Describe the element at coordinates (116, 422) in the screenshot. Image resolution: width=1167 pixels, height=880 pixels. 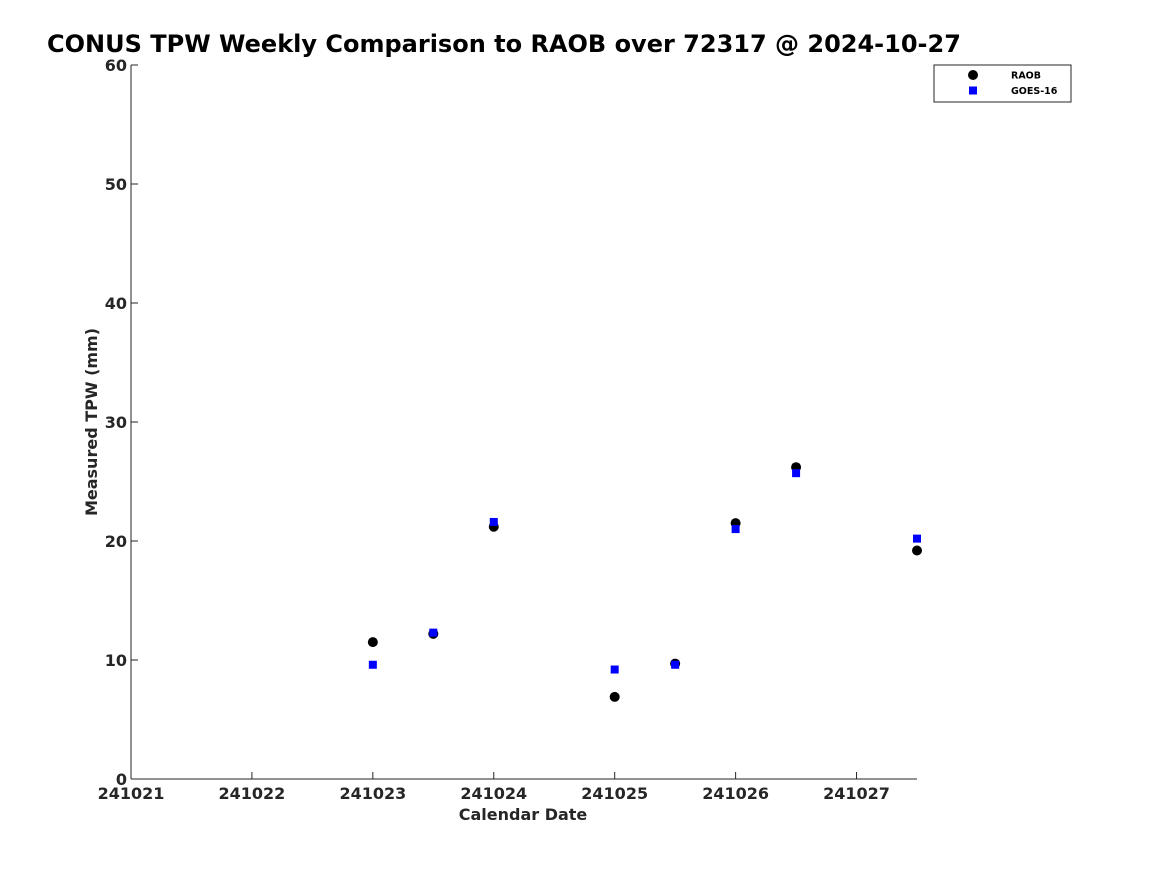
I see `y-tick-label: 30` at that location.